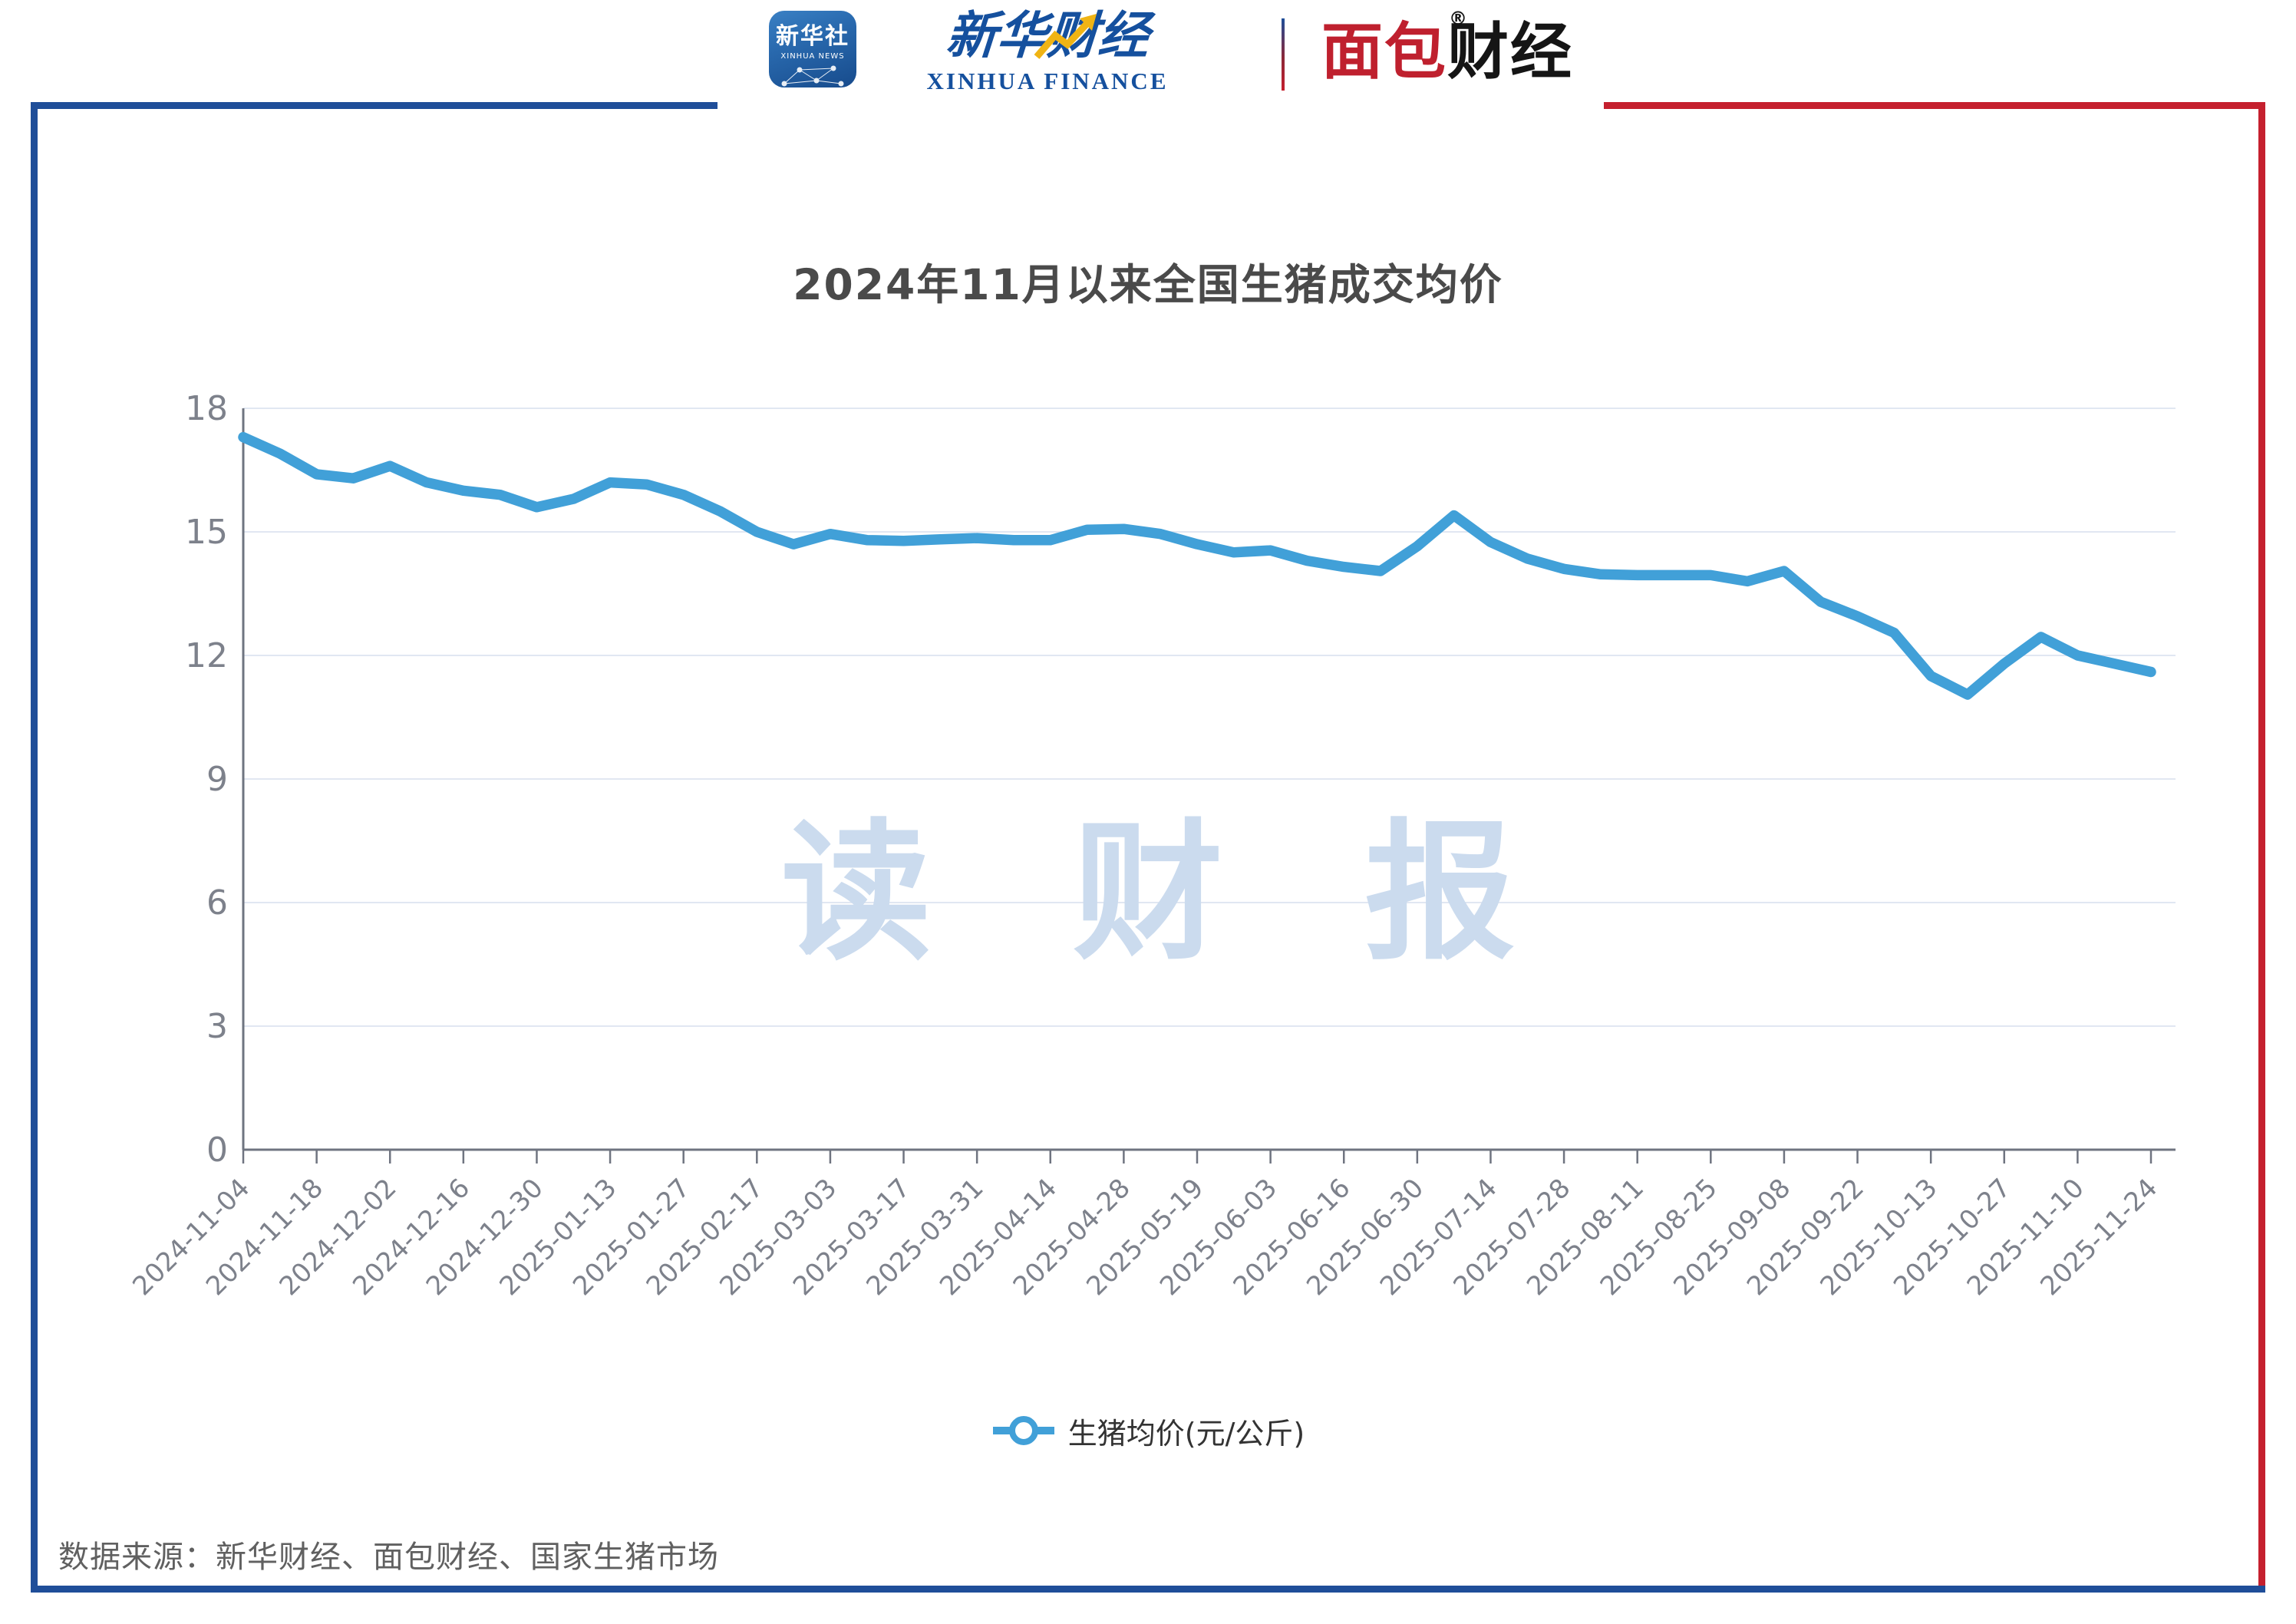 This screenshot has height=1624, width=2296. What do you see at coordinates (206, 532) in the screenshot?
I see `svg-text: 15` at bounding box center [206, 532].